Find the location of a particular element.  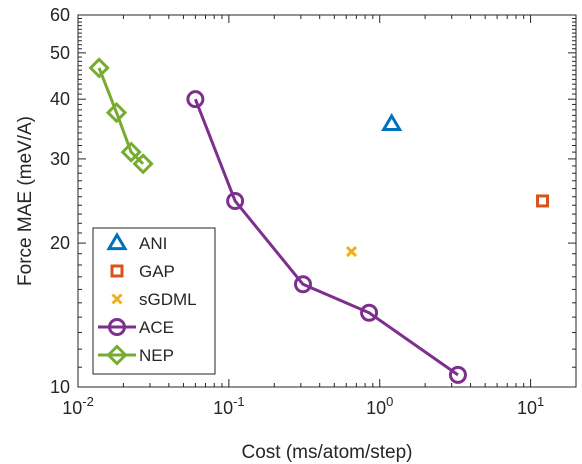

x-tick-label-exponent: -1 is located at coordinates (239, 401).